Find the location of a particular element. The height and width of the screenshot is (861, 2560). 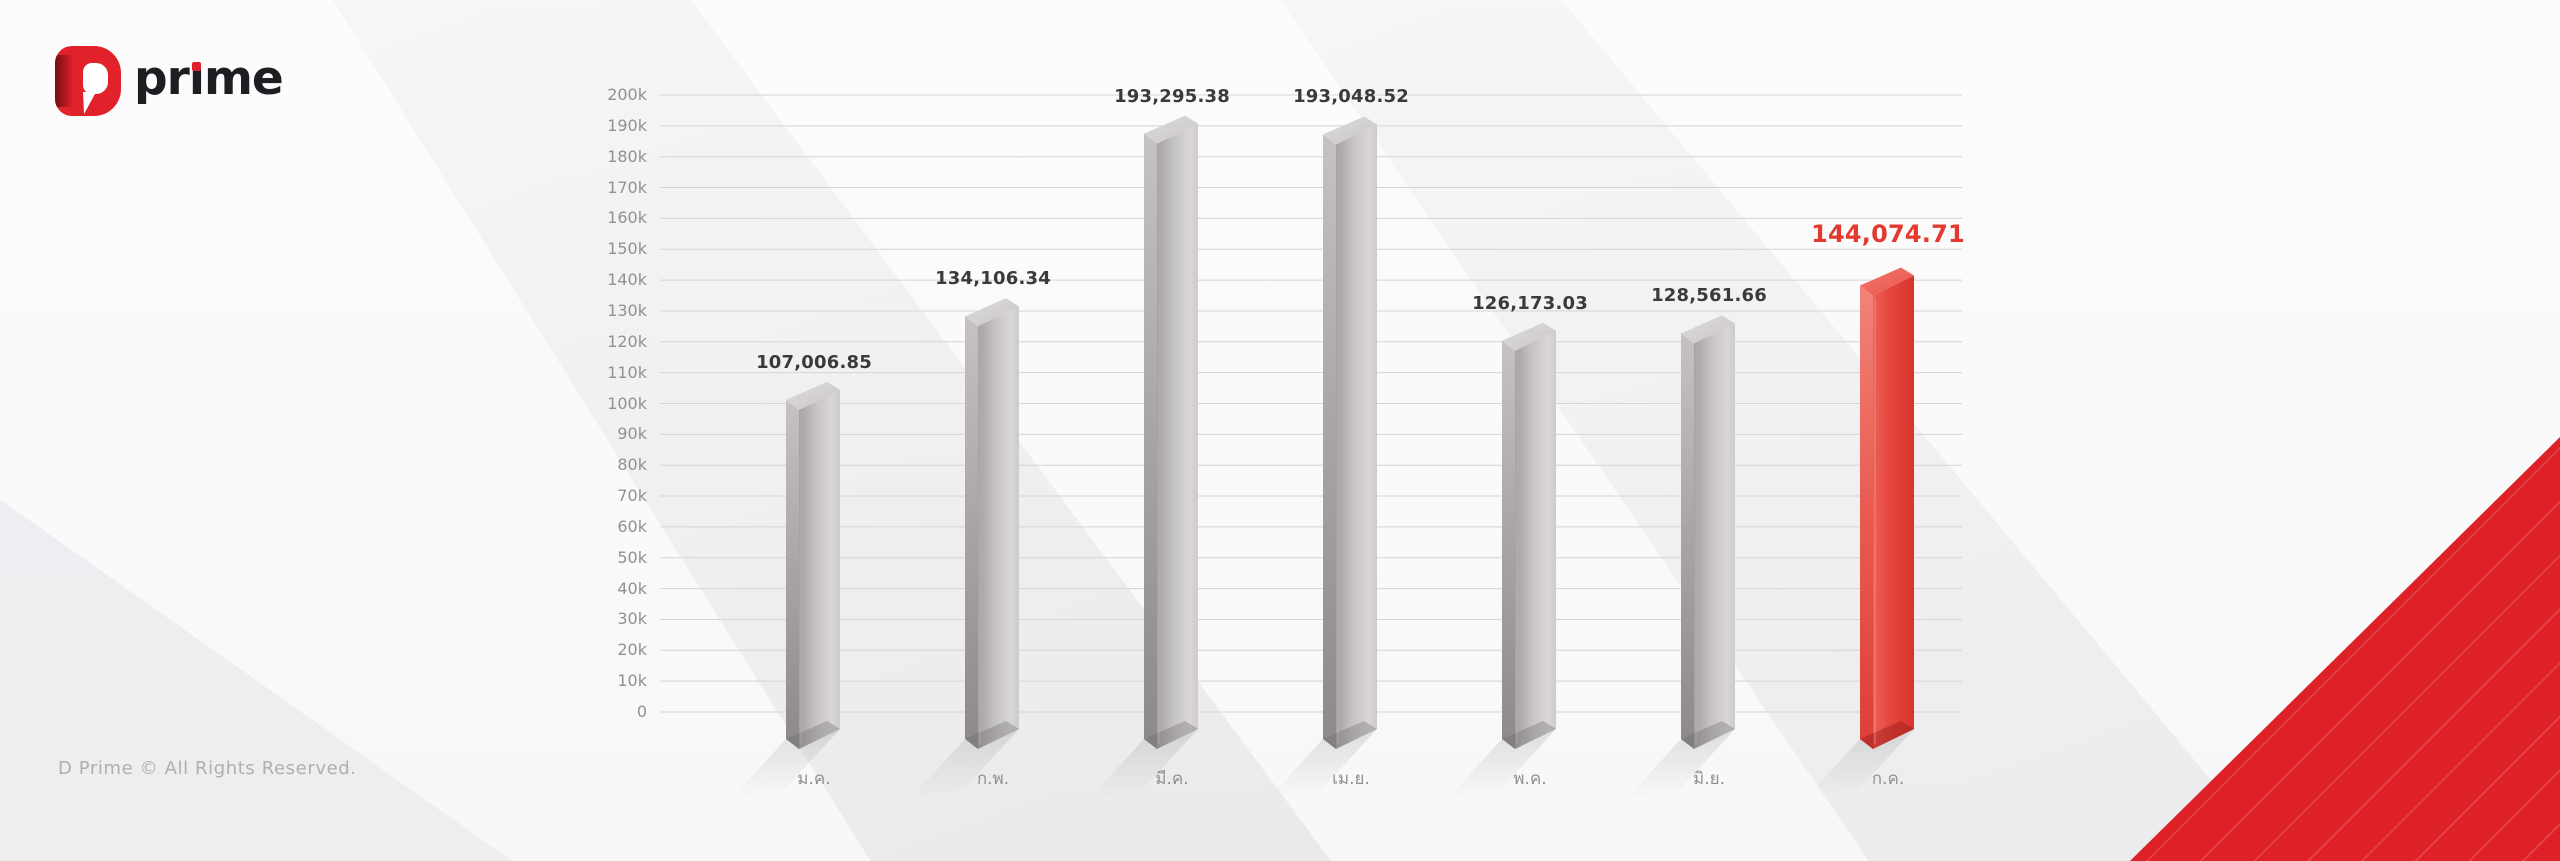

copyright-text: D Prime © All Rights Reserved. is located at coordinates (207, 768).